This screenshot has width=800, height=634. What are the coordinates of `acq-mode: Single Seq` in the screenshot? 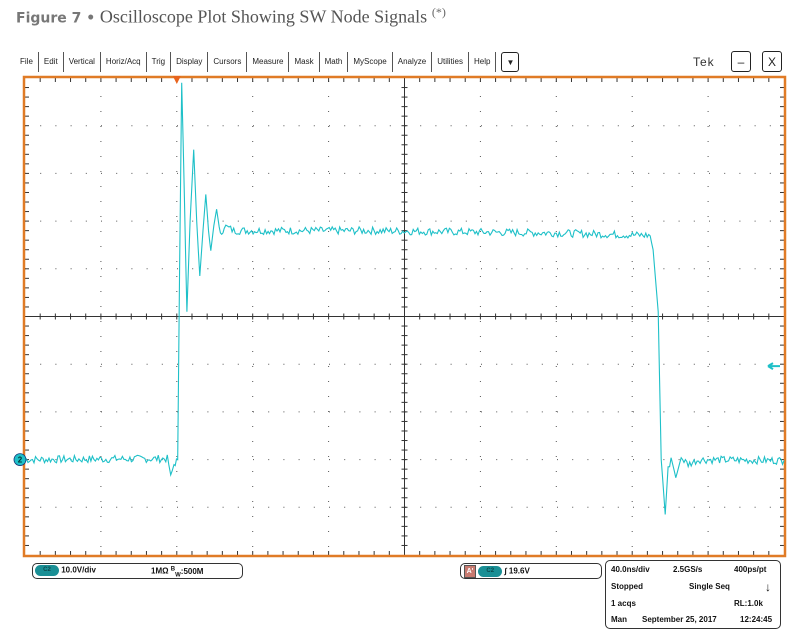 It's located at (709, 586).